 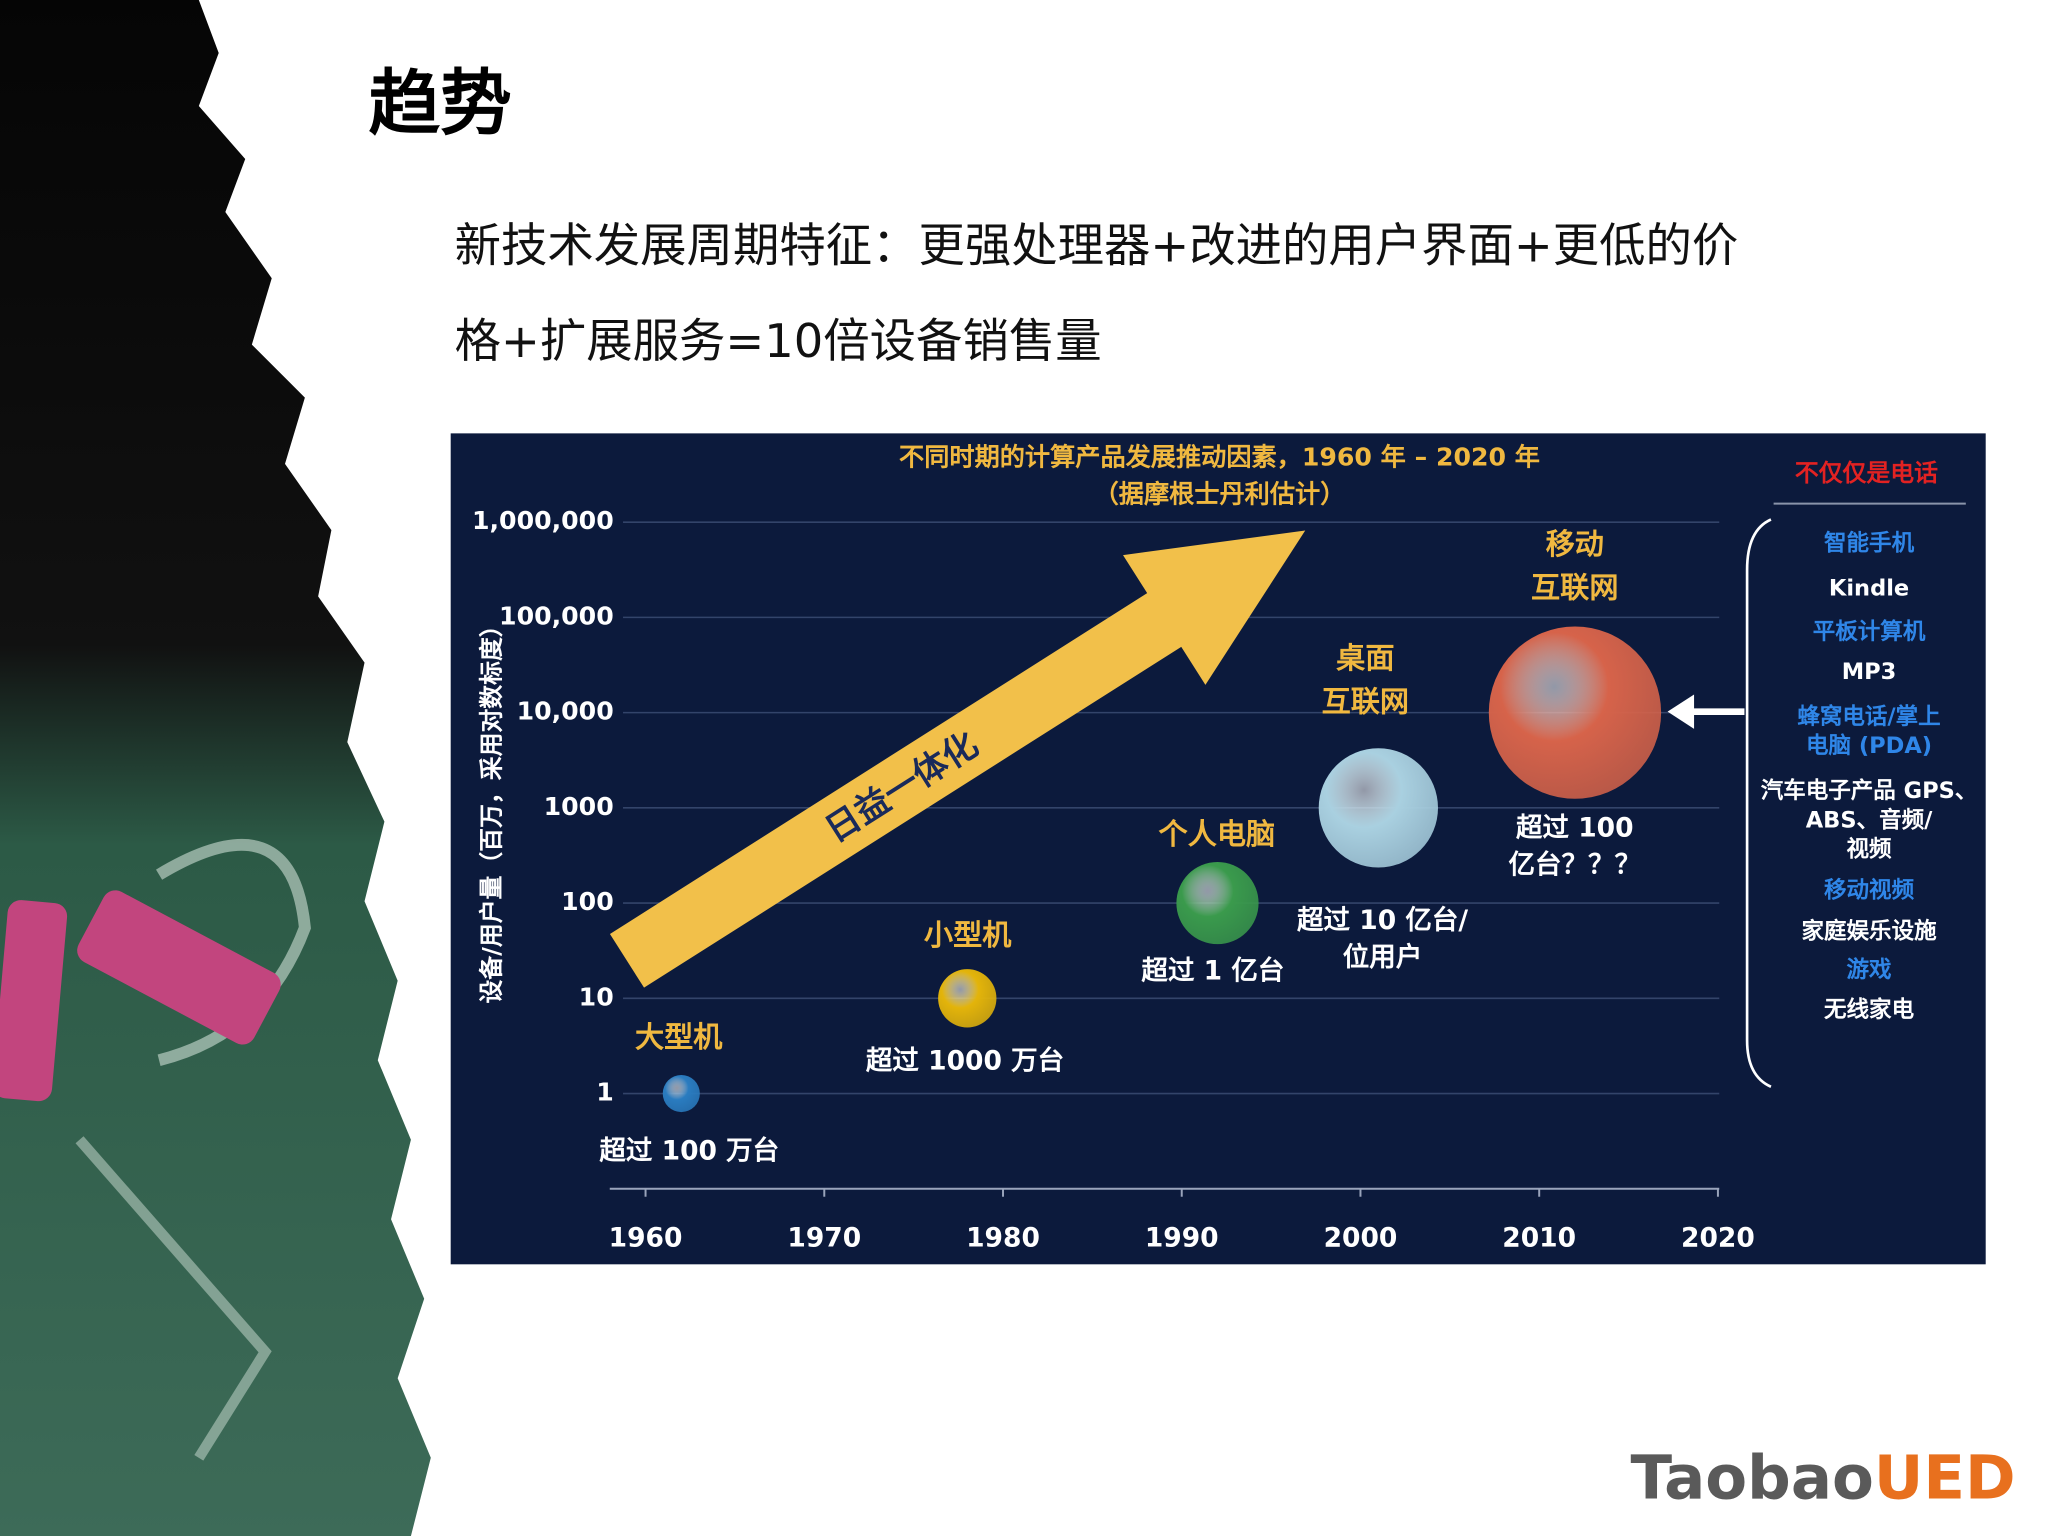 What do you see at coordinates (587, 901) in the screenshot?
I see `y-tick-label: 100` at bounding box center [587, 901].